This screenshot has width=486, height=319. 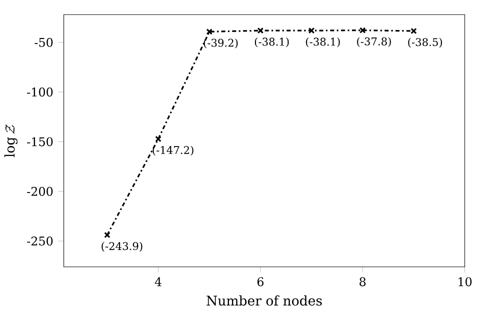 I want to click on data-label: (-243.9), so click(x=122, y=247).